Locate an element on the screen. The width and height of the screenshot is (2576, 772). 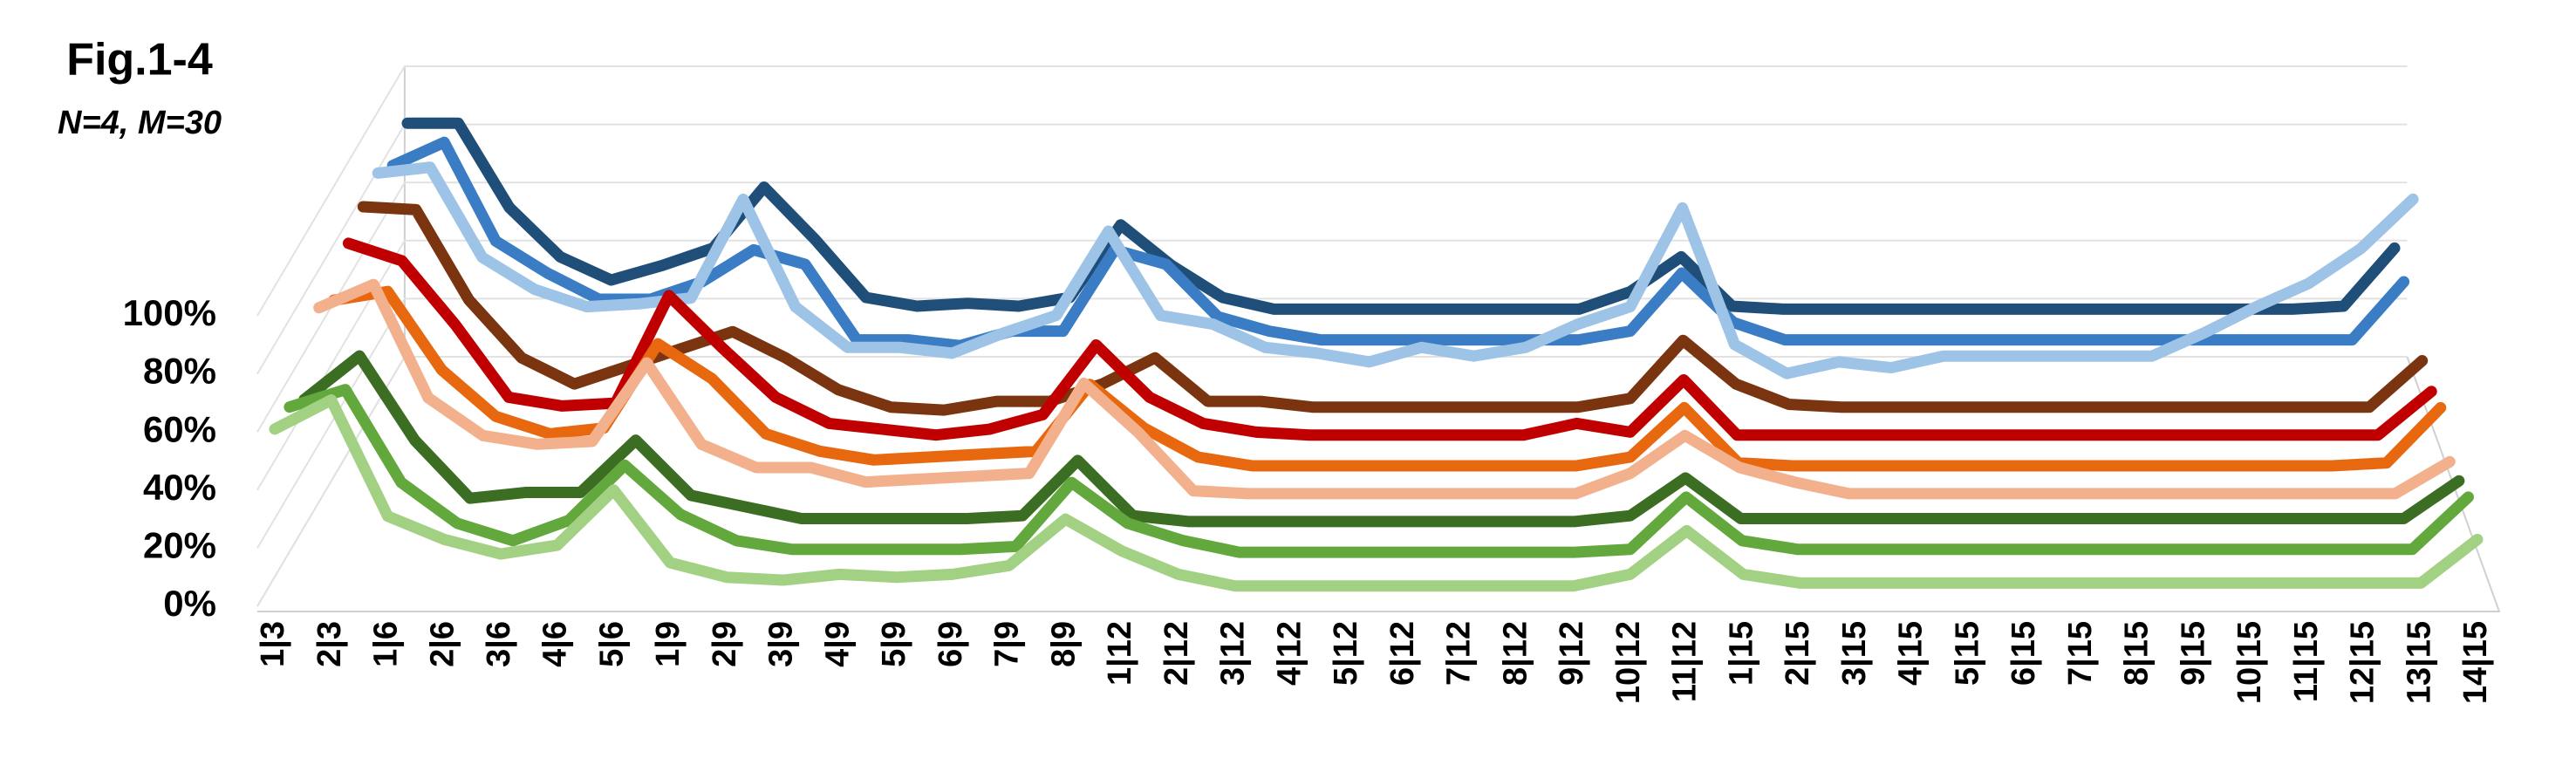
x-tick-label: 1|3 is located at coordinates (273, 644).